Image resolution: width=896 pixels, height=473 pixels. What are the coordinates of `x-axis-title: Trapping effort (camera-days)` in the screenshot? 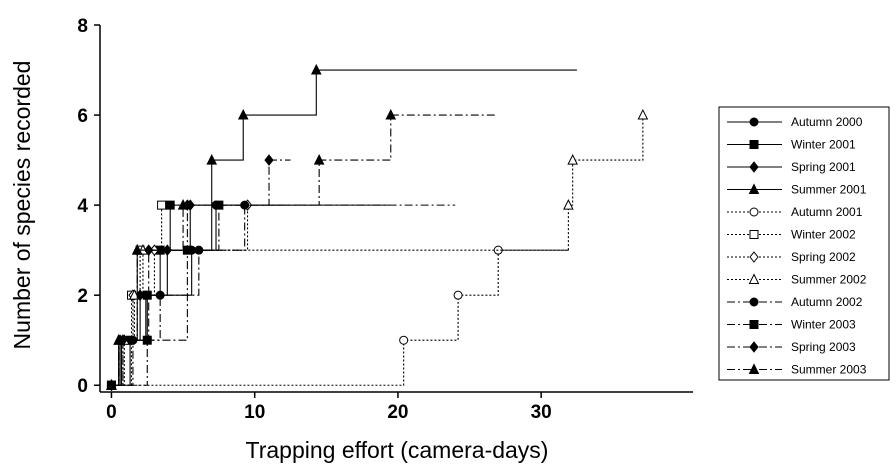 It's located at (397, 450).